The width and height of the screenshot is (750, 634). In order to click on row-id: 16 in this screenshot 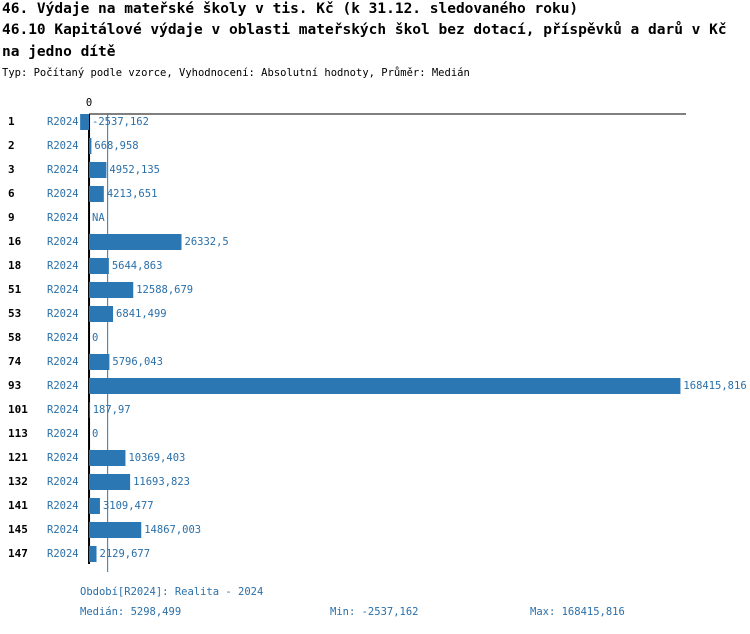, I will do `click(15, 241)`.